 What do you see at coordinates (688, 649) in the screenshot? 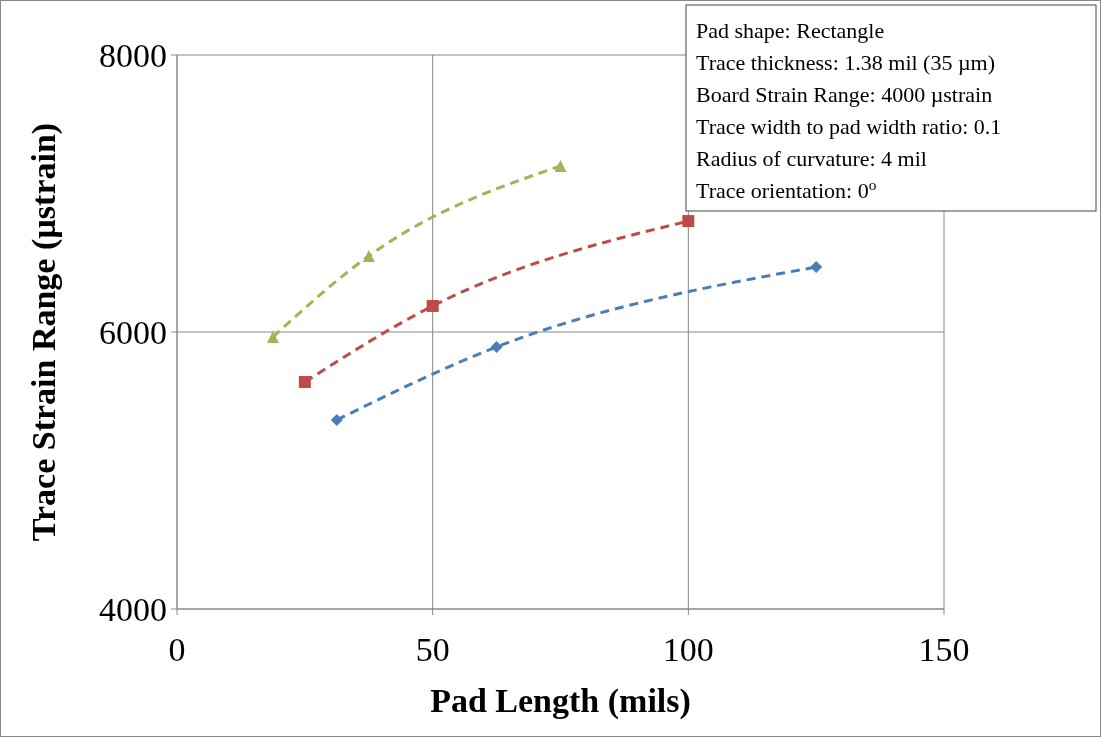
I see `x-tick-label: 100` at bounding box center [688, 649].